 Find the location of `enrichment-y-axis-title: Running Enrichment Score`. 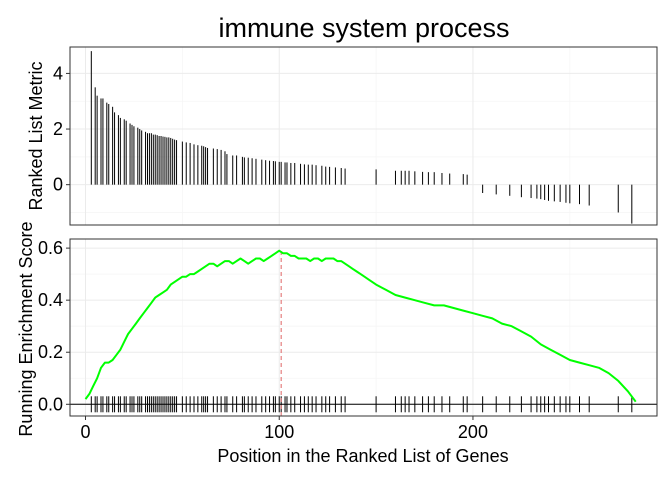

enrichment-y-axis-title: Running Enrichment Score is located at coordinates (26, 328).